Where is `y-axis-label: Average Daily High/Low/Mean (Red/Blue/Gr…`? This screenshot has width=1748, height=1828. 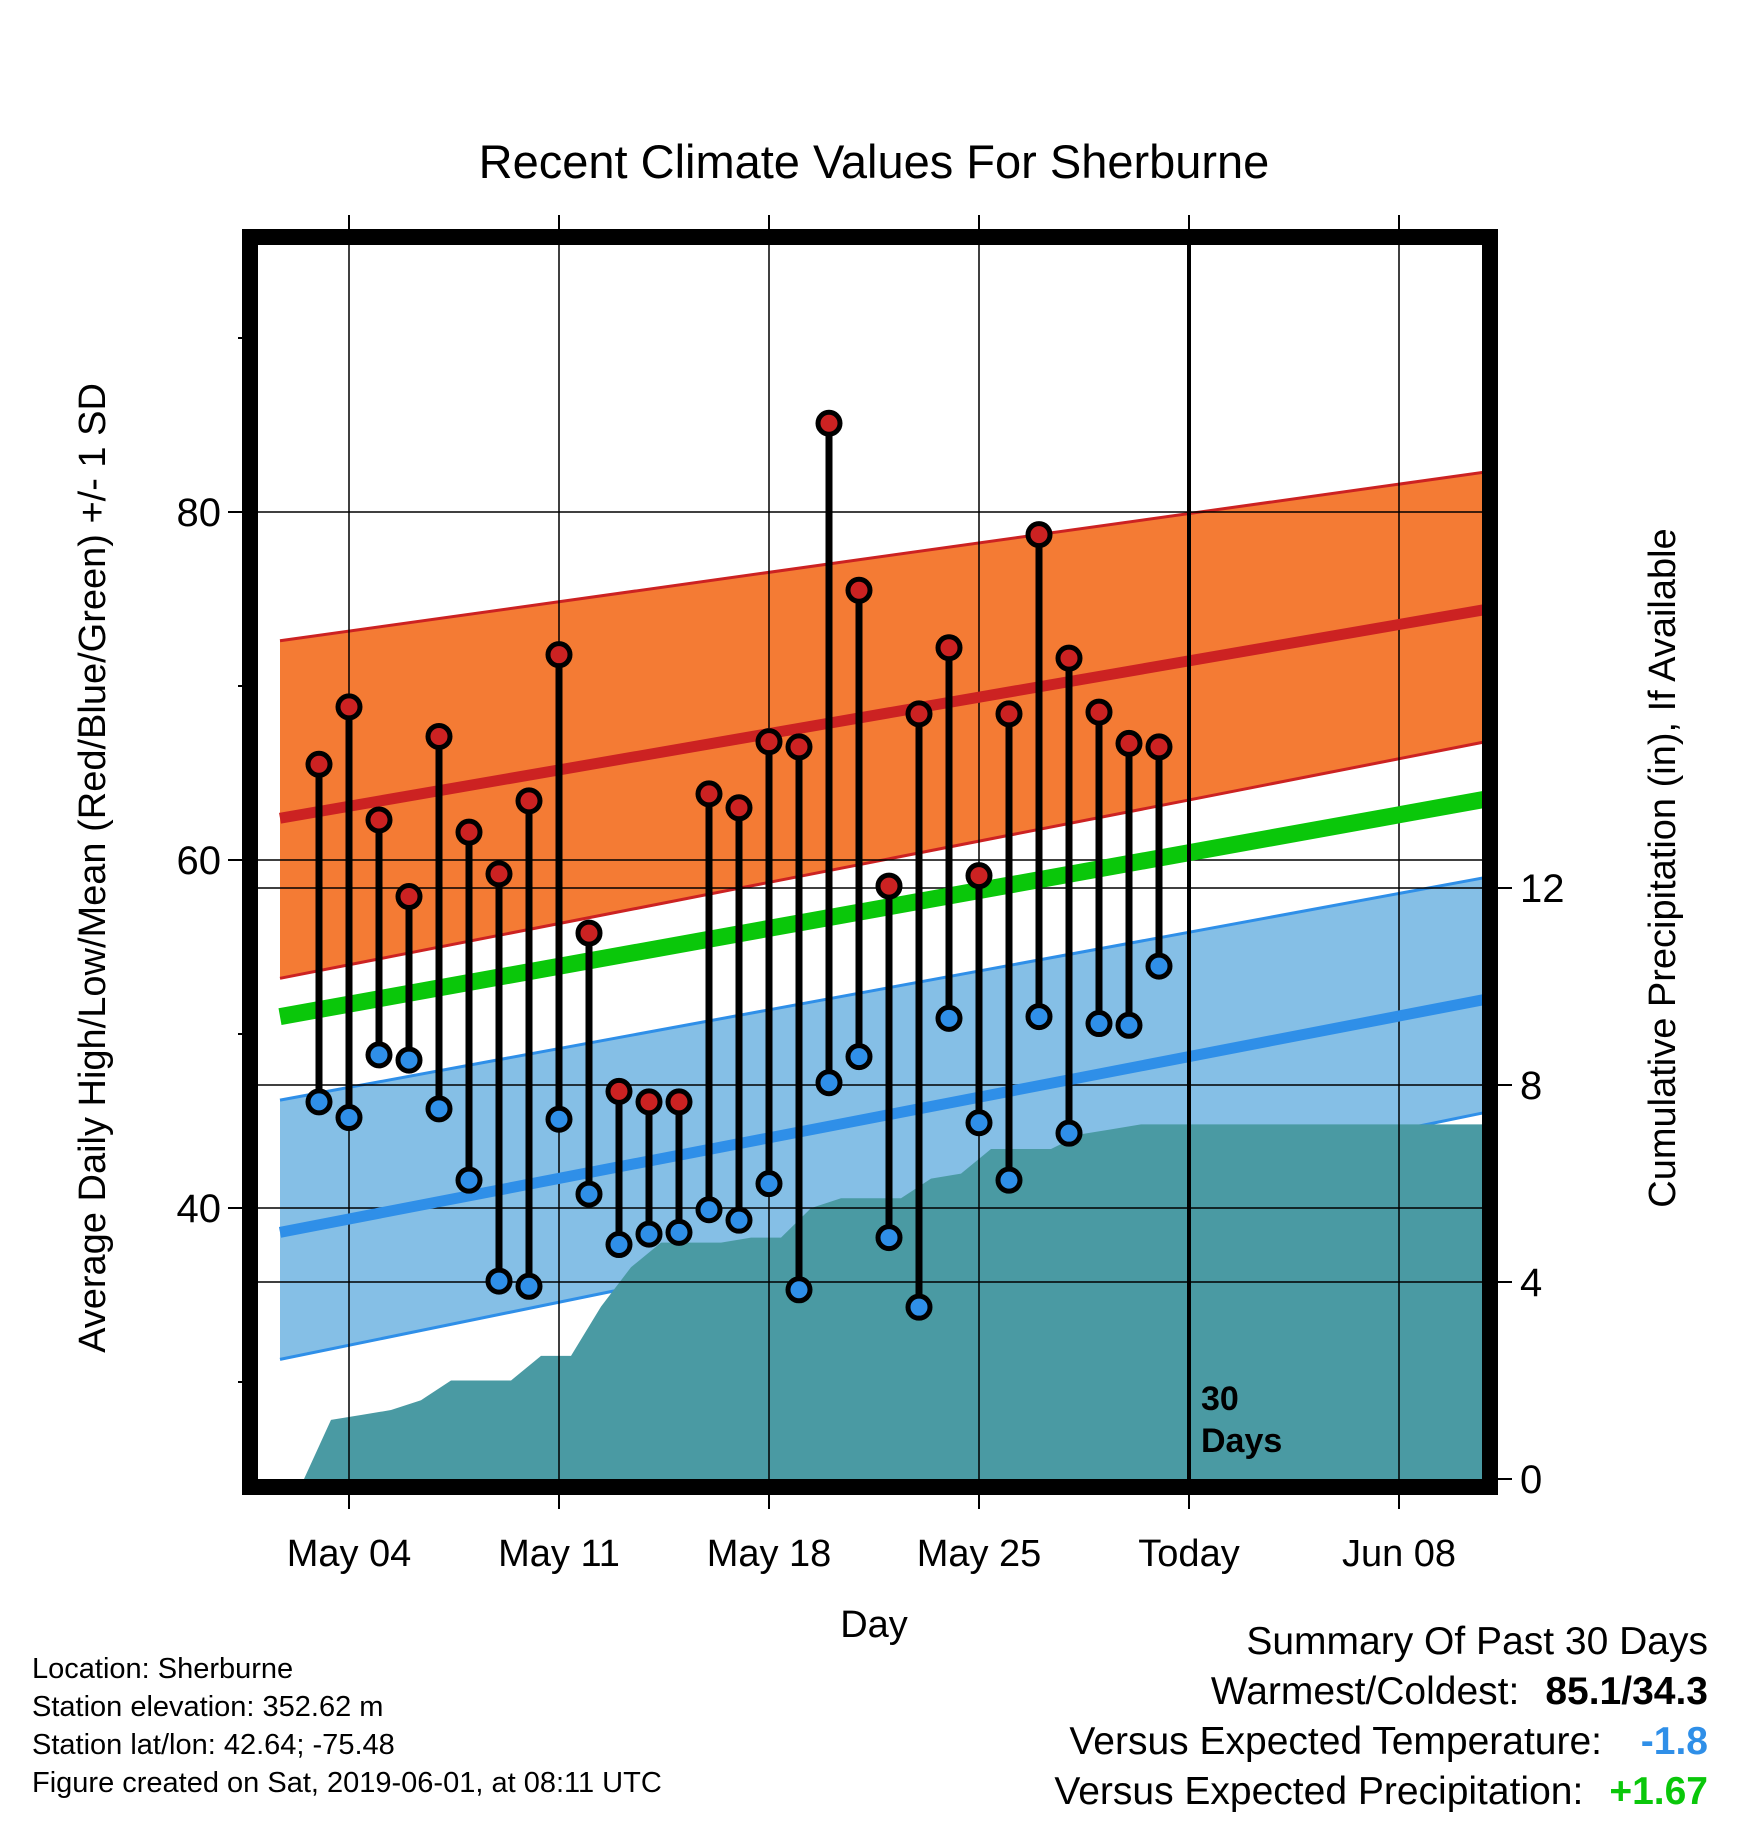
y-axis-label: Average Daily High/Low/Mean (Red/Blue/Gr… is located at coordinates (93, 868).